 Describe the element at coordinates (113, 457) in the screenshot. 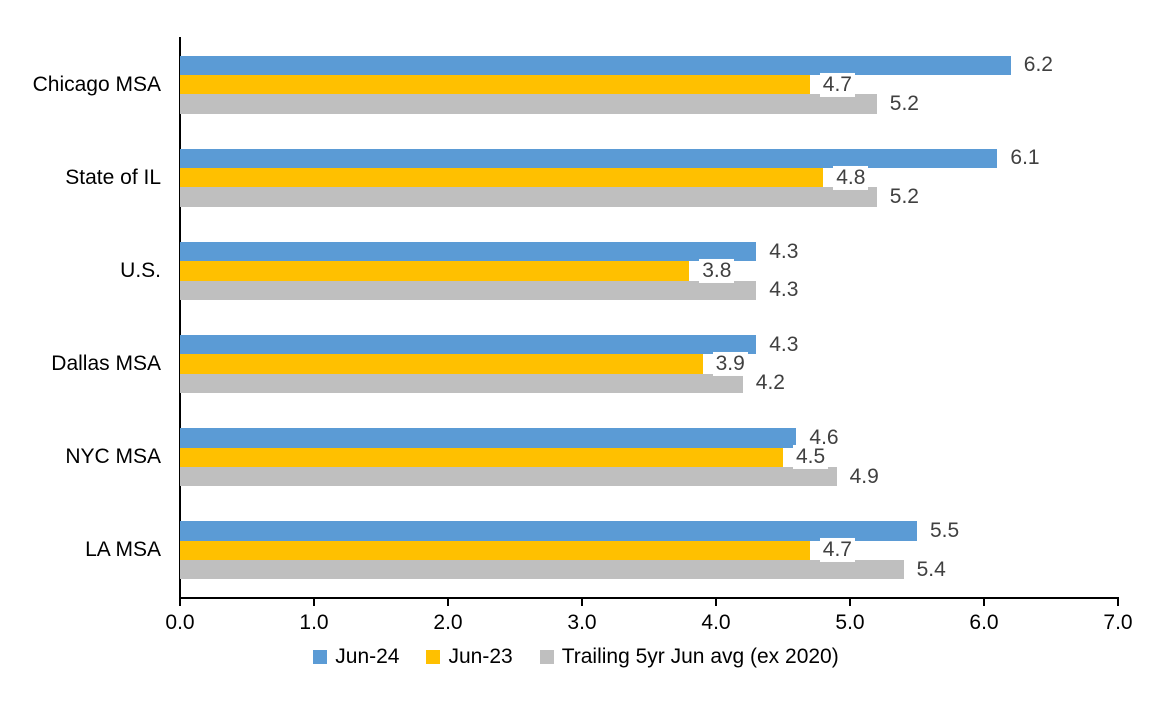

I see `category-label: NYC MSA` at that location.